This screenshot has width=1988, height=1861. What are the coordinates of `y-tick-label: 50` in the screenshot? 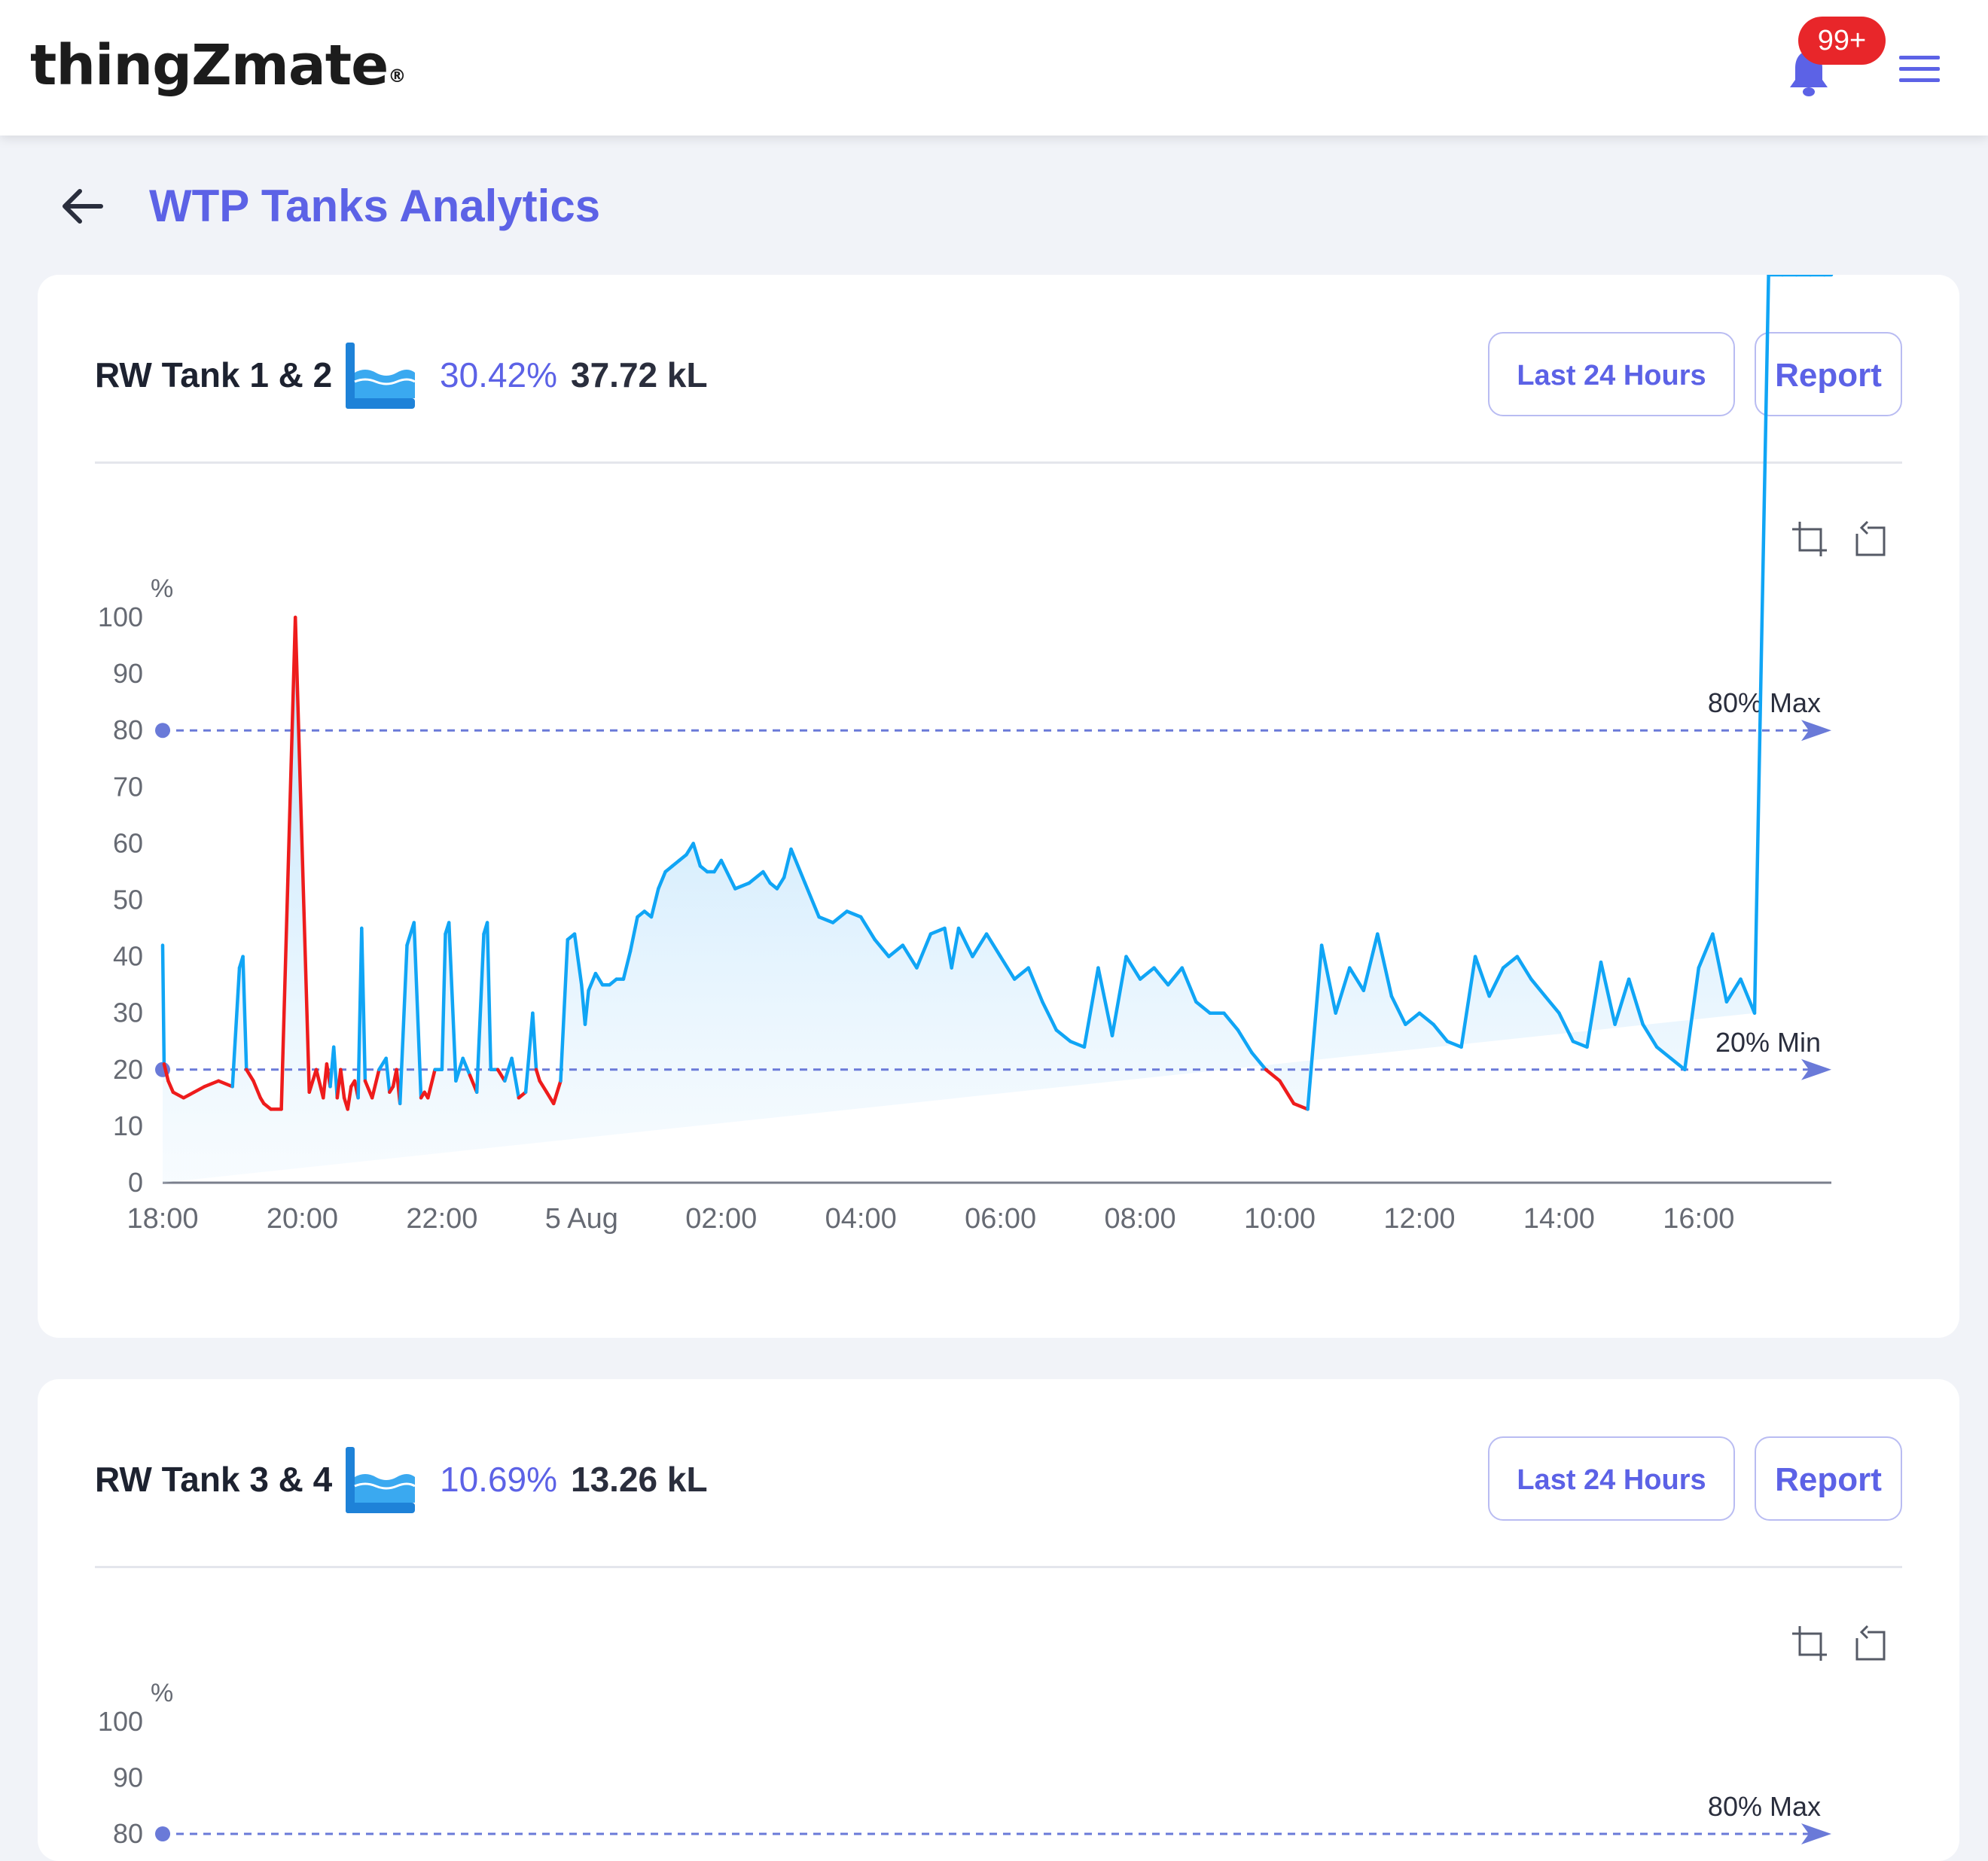 It's located at (128, 900).